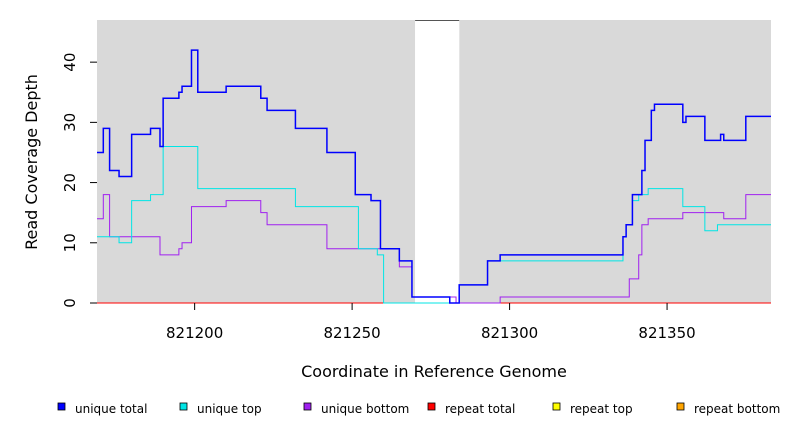 The width and height of the screenshot is (792, 432). What do you see at coordinates (737, 409) in the screenshot?
I see `legend-label: repeat bottom` at bounding box center [737, 409].